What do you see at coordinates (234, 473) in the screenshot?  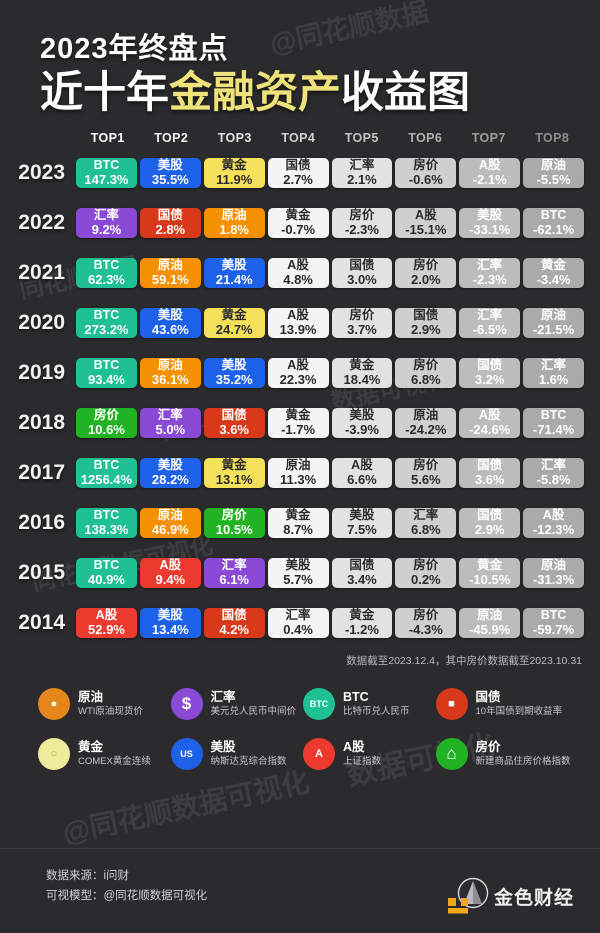 I see `rank-cell: 黄金 13.1%` at bounding box center [234, 473].